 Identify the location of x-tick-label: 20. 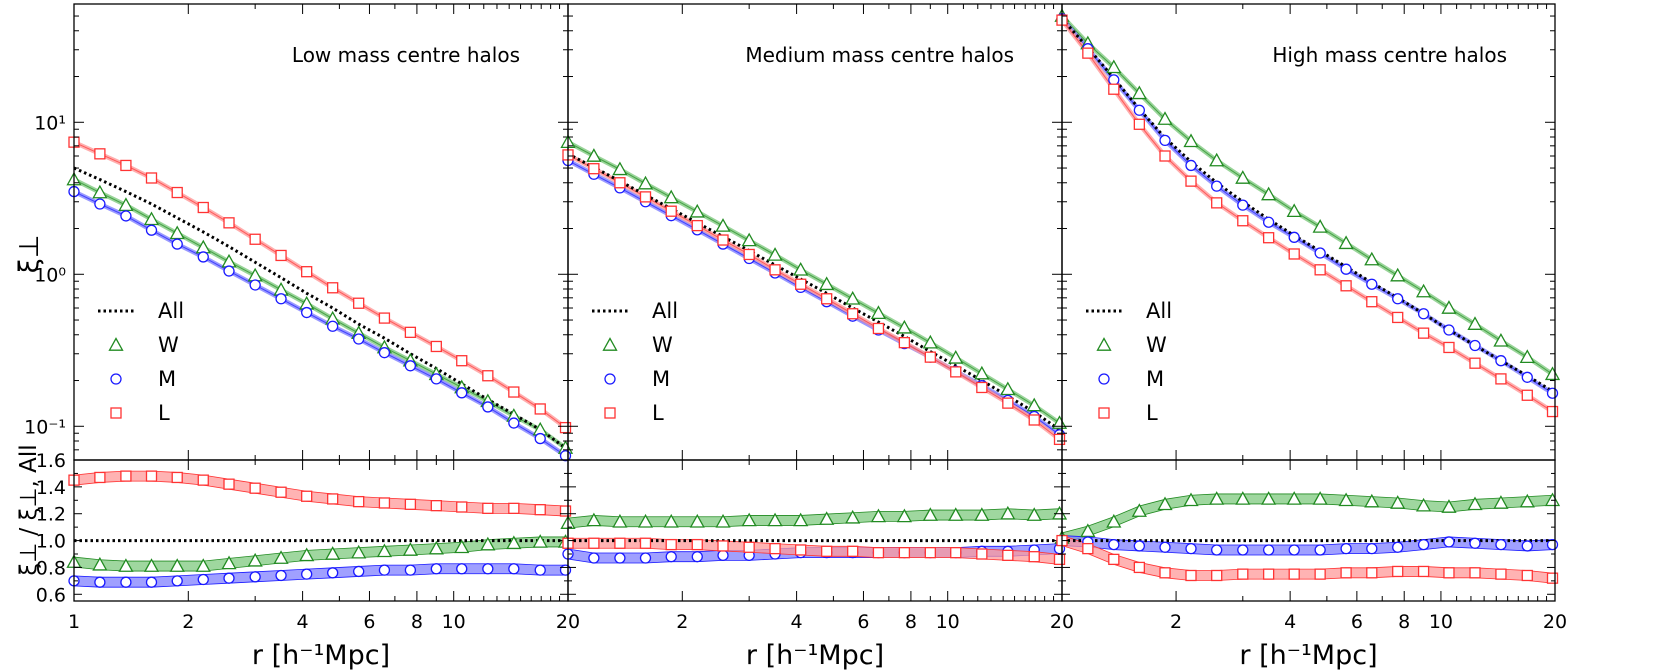
(568, 622).